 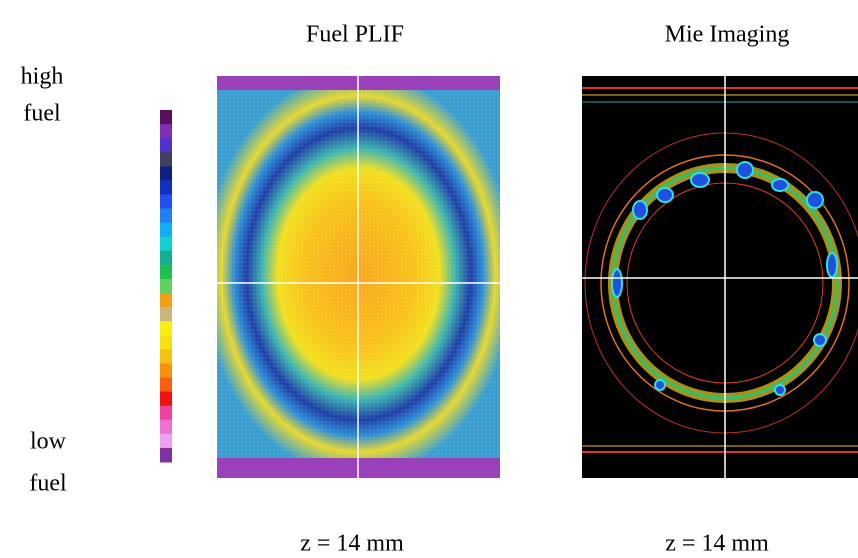 I want to click on colorbar-label: low, so click(x=48, y=442).